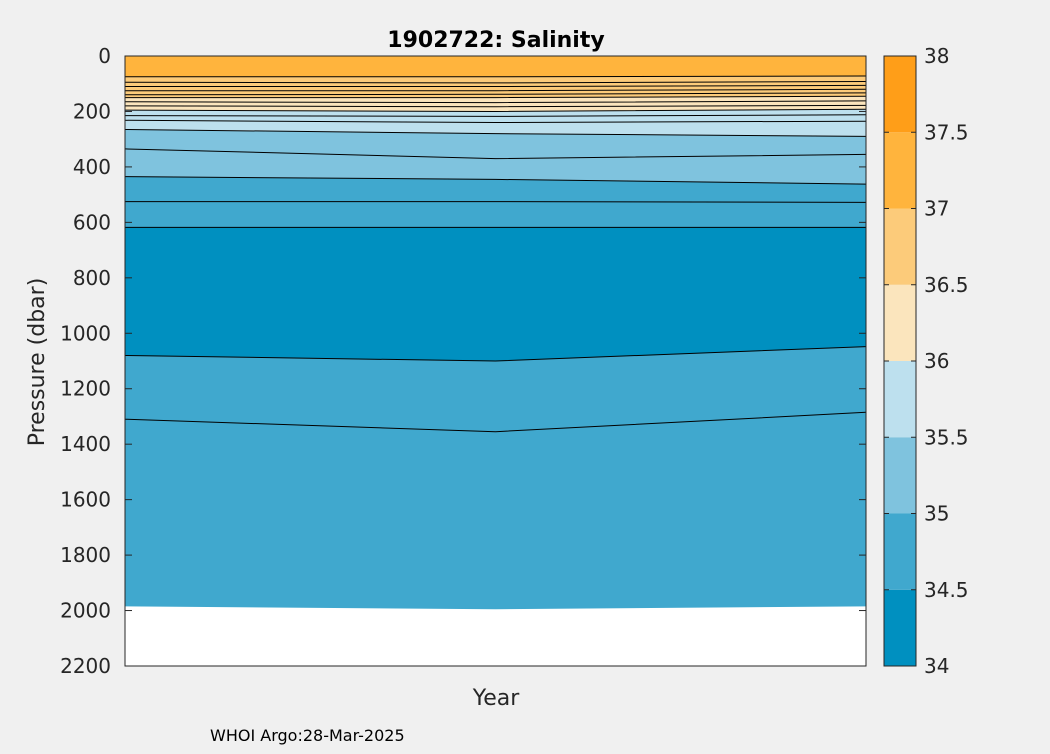 The width and height of the screenshot is (1050, 754). I want to click on y-tick-label: 800, so click(92, 278).